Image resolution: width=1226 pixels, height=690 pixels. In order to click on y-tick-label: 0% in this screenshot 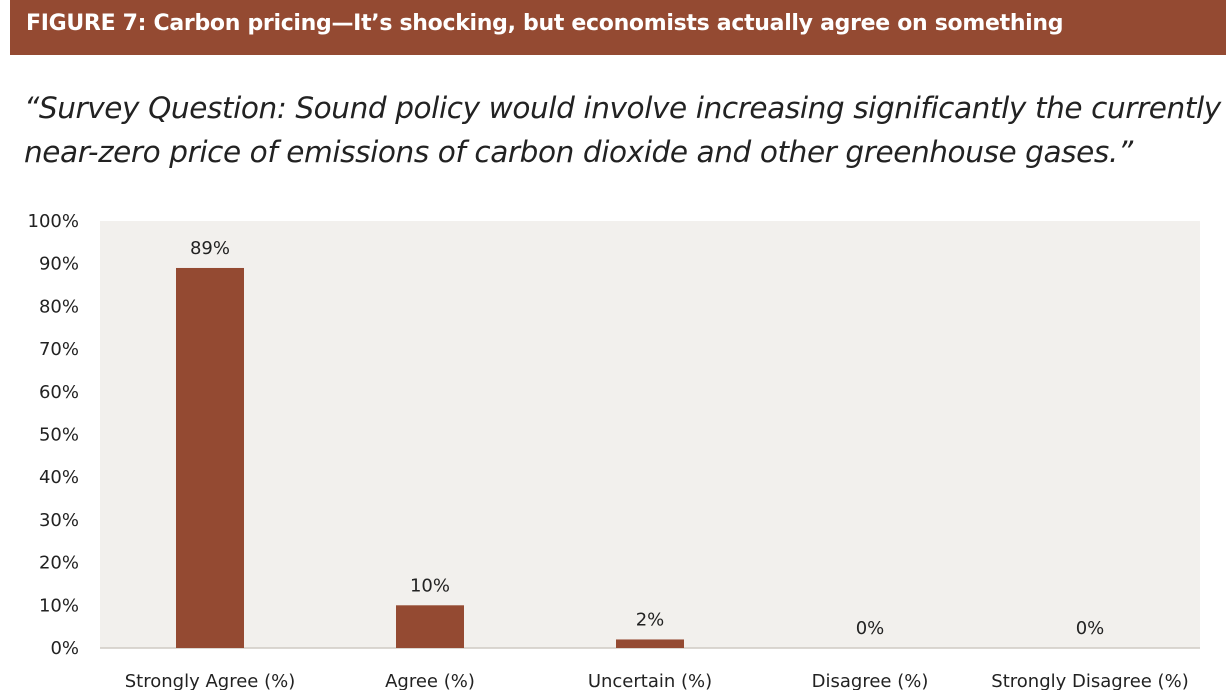, I will do `click(64, 648)`.